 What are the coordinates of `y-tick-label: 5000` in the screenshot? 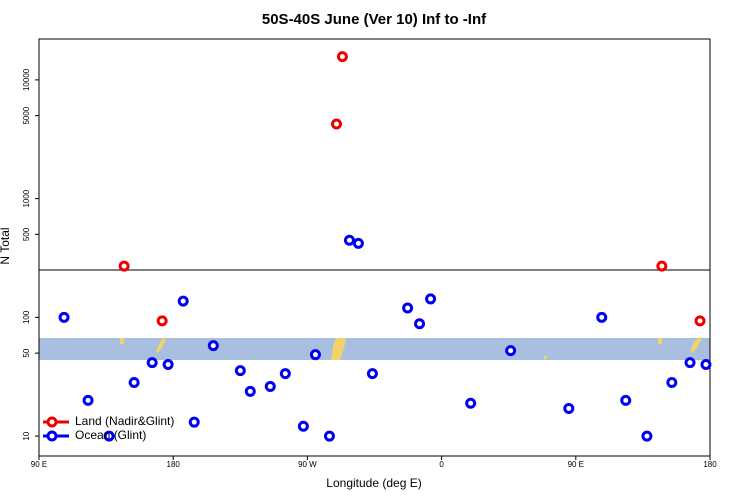 It's located at (26, 115).